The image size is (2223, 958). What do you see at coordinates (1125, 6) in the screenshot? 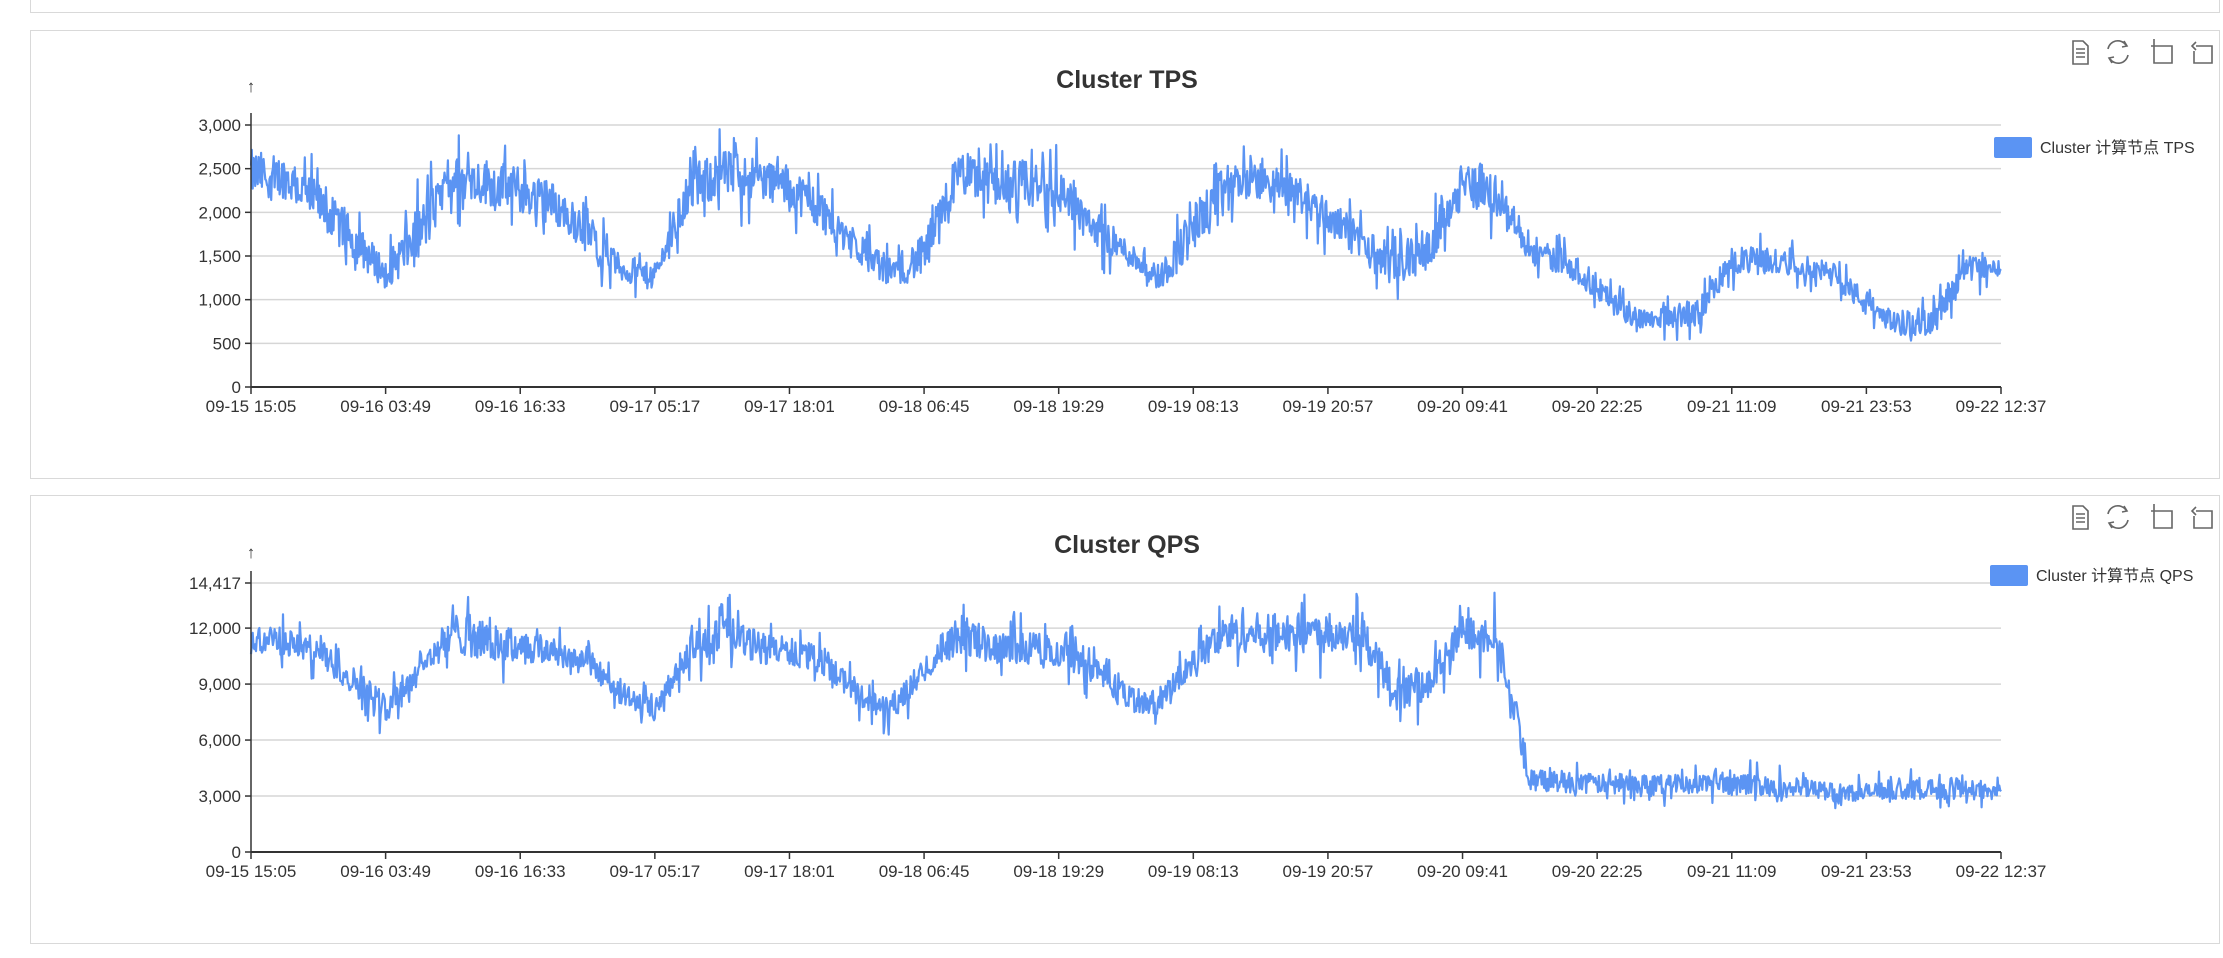
I see `previous-chart-panel` at bounding box center [1125, 6].